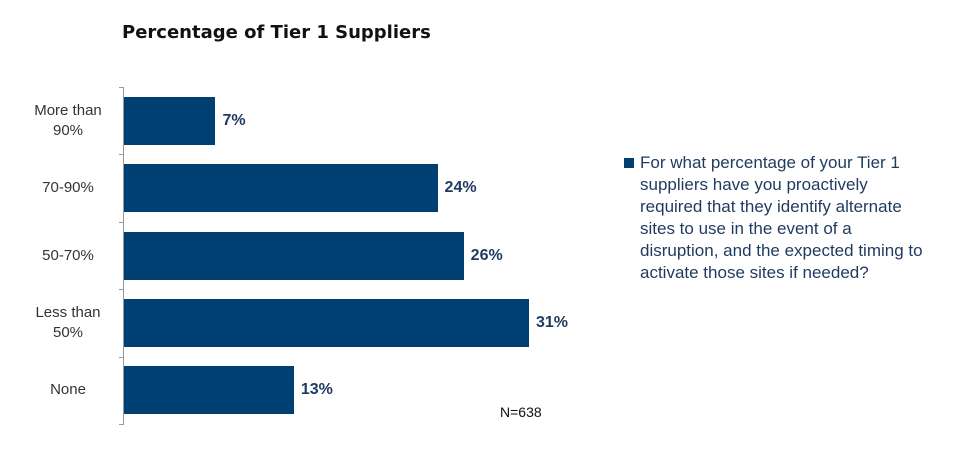  What do you see at coordinates (68, 255) in the screenshot?
I see `y-tick-label: 50-70%` at bounding box center [68, 255].